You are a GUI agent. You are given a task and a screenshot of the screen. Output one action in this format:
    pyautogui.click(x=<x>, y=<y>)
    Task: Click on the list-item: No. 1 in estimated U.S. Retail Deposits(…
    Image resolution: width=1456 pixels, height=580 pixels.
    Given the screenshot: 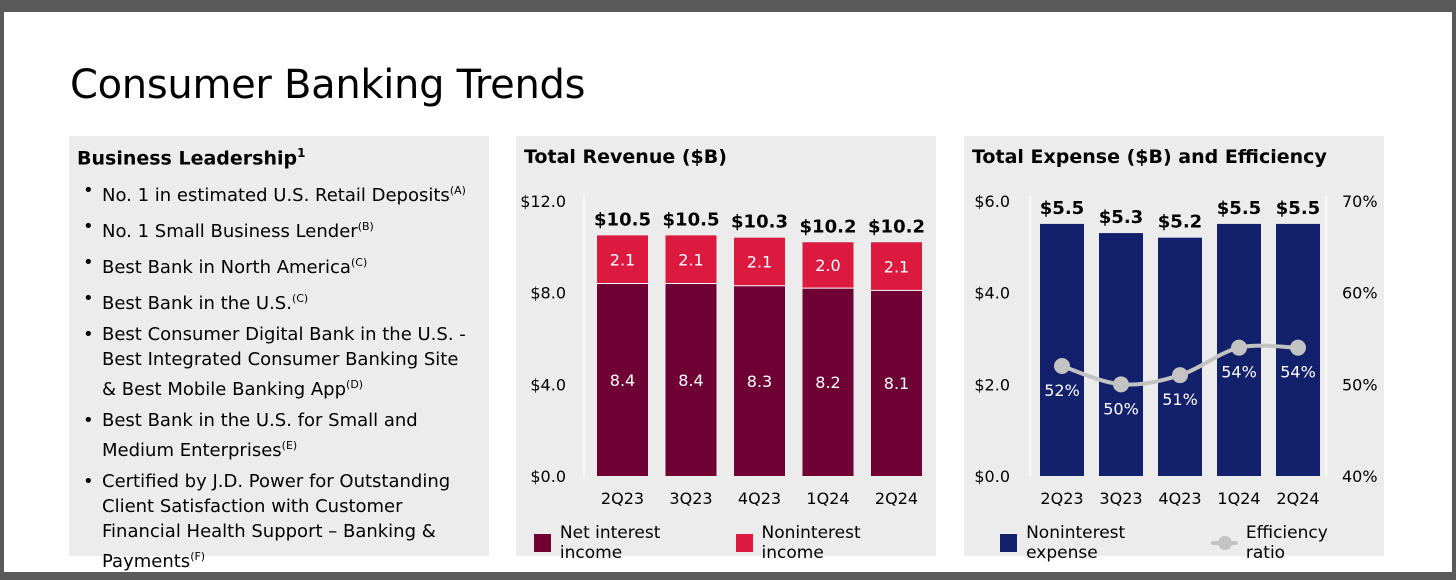 What is the action you would take?
    pyautogui.click(x=277, y=193)
    